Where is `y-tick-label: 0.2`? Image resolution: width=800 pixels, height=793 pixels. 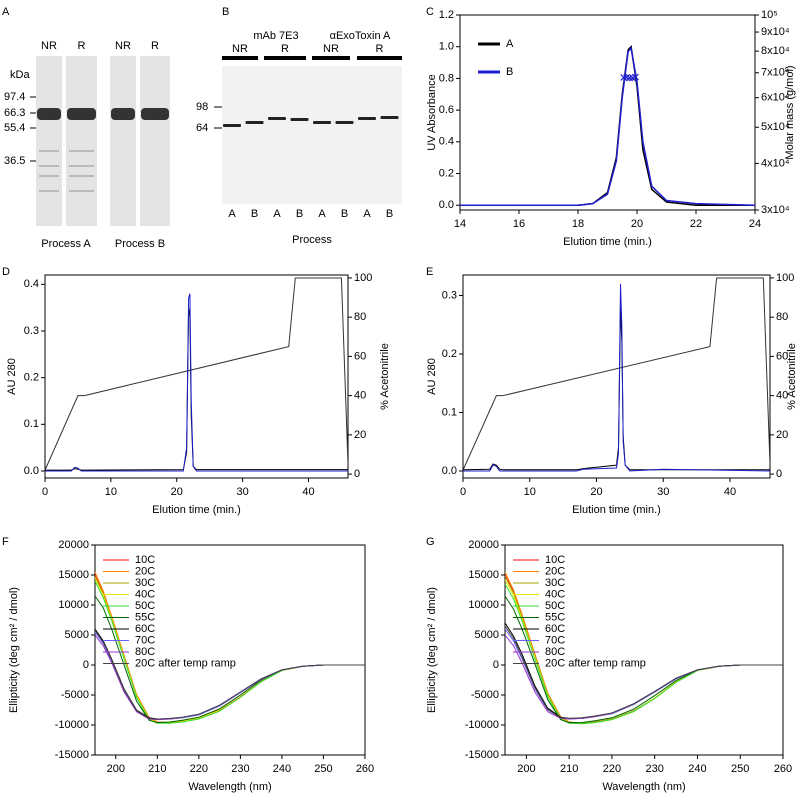
y-tick-label: 0.2 is located at coordinates (31, 378).